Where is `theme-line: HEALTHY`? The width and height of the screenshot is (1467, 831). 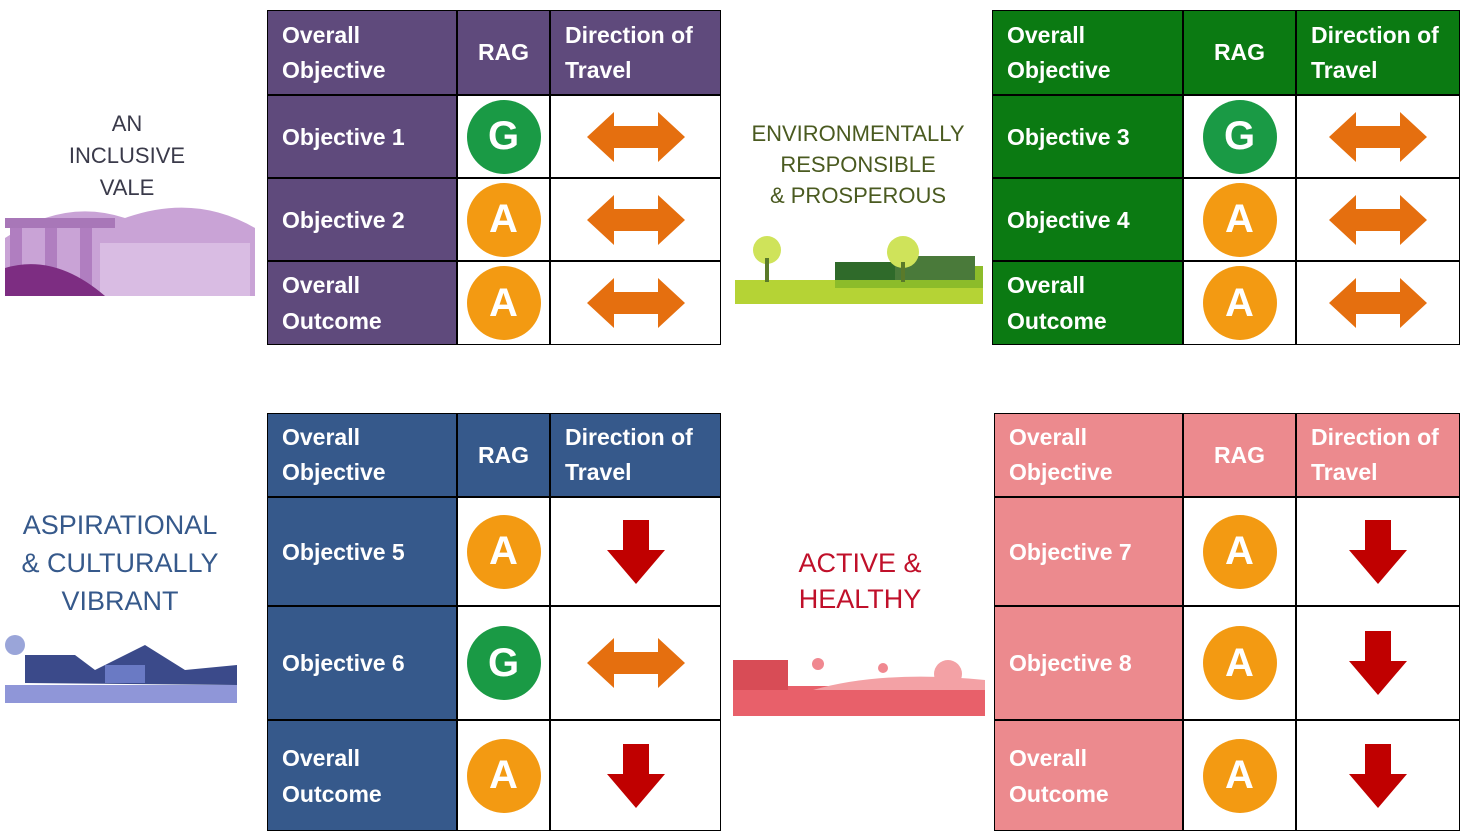 theme-line: HEALTHY is located at coordinates (860, 599).